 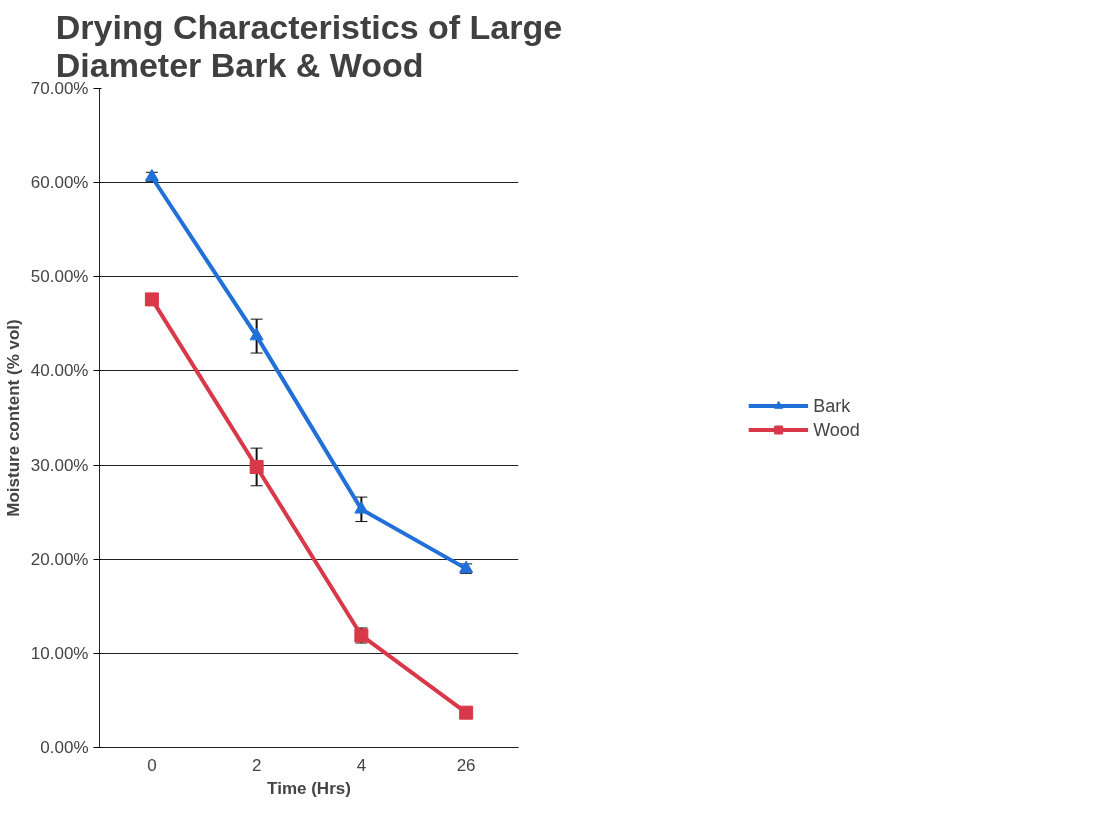 What do you see at coordinates (832, 405) in the screenshot?
I see `legend-label: Bark` at bounding box center [832, 405].